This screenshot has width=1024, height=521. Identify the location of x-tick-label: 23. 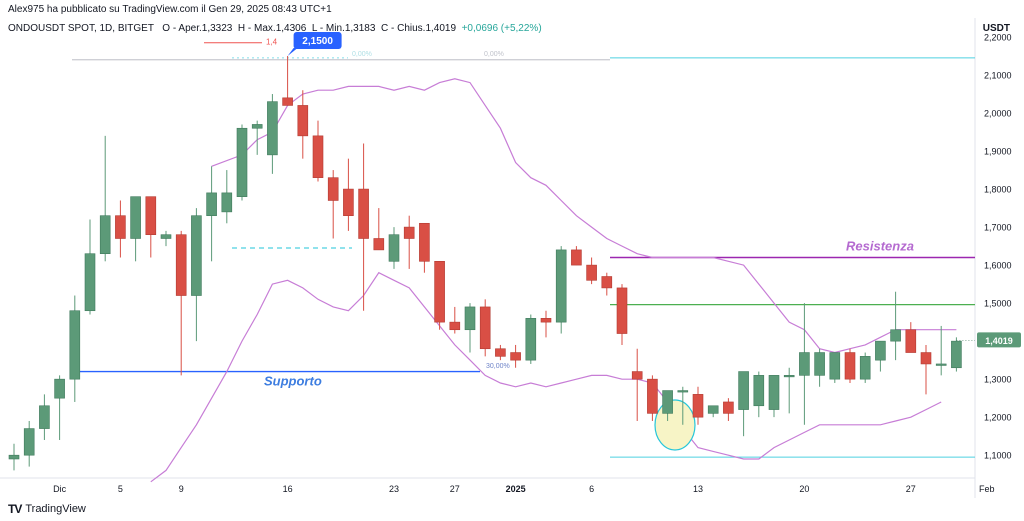
(394, 489).